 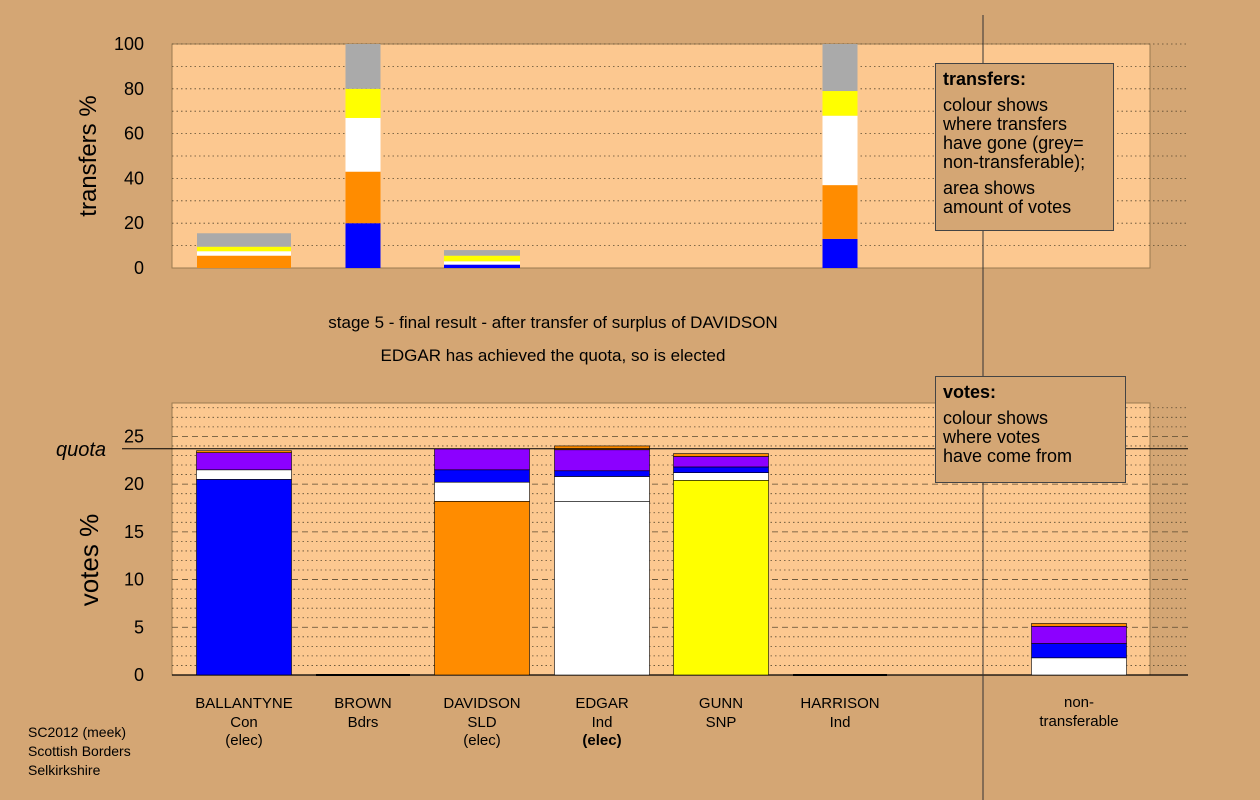 I want to click on transfers-y-axis-label: transfers %, so click(x=88, y=155).